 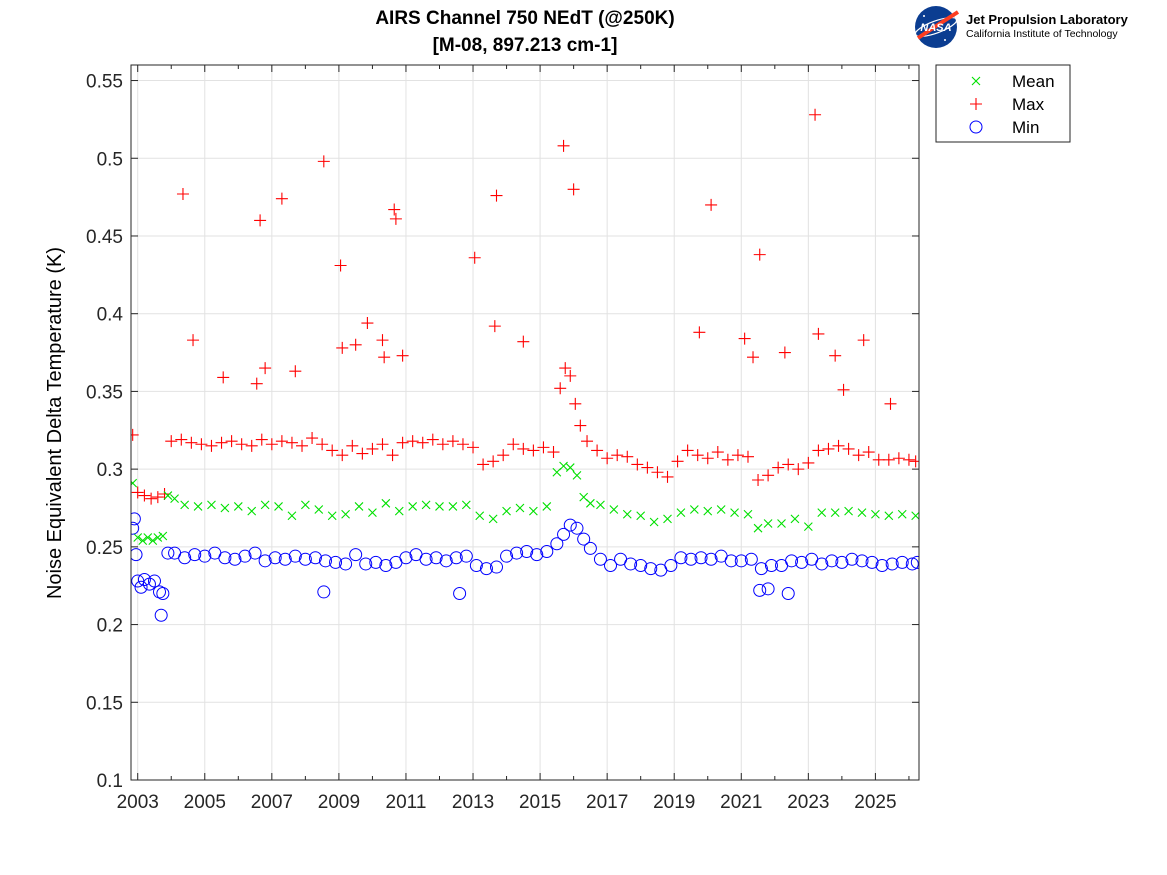 What do you see at coordinates (1028, 104) in the screenshot?
I see `legend-label-max: Max` at bounding box center [1028, 104].